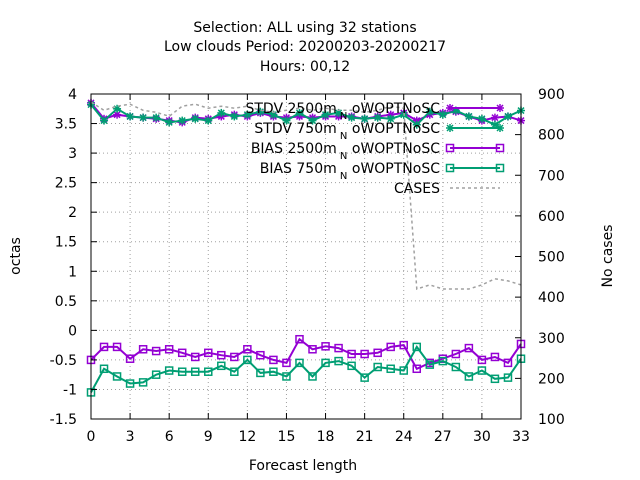 This screenshot has width=640, height=480. I want to click on x-axis-label: Forecast length, so click(303, 466).